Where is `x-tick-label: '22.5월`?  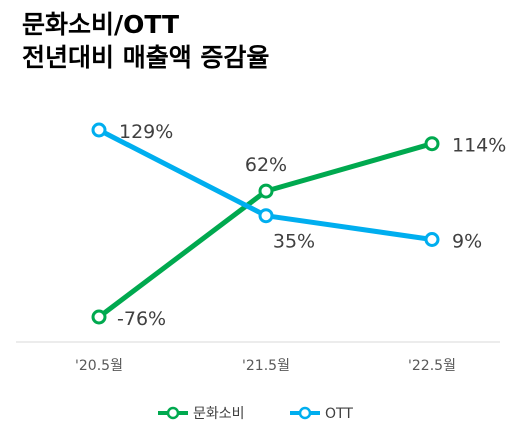
x-tick-label: '22.5월 is located at coordinates (432, 366).